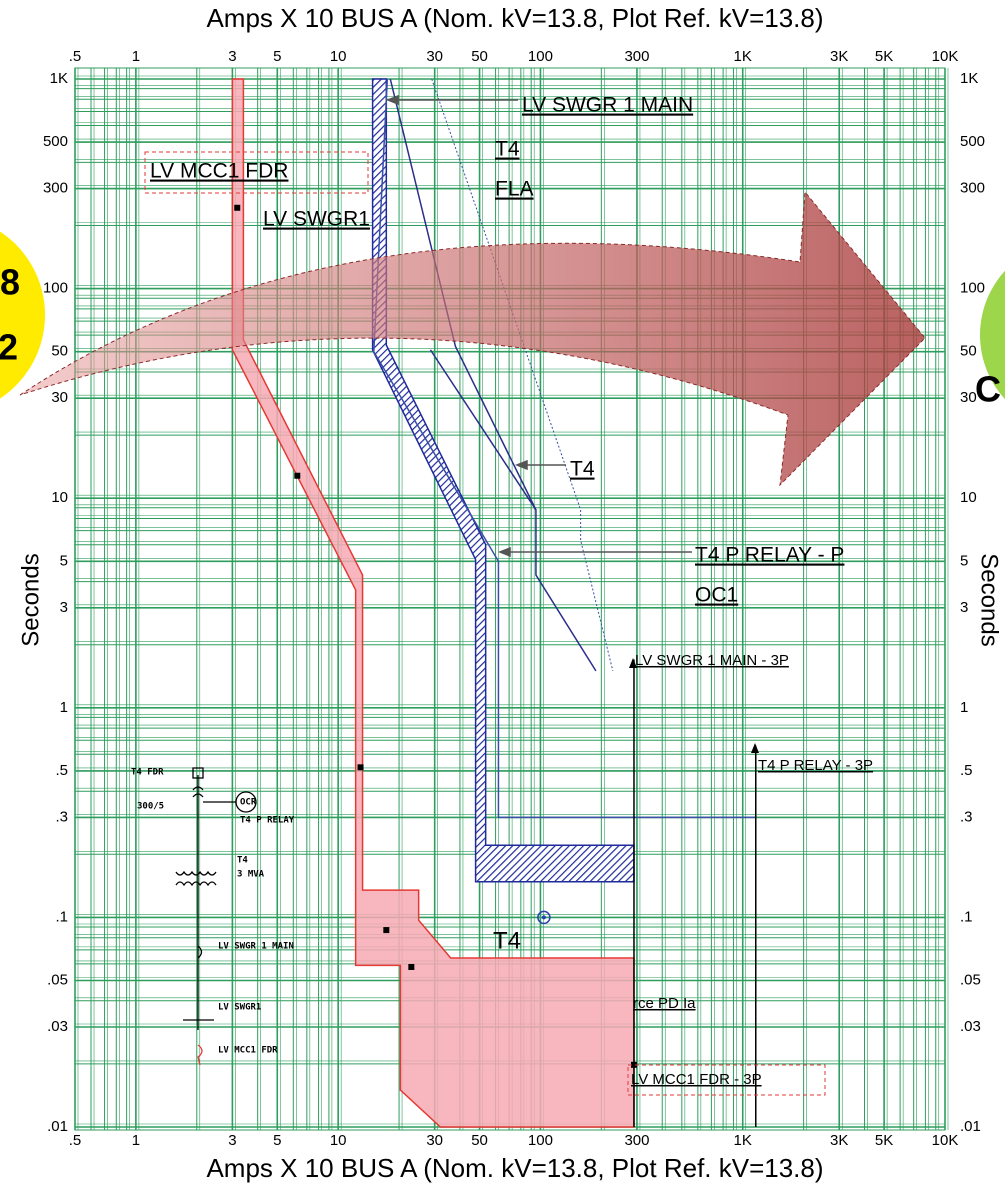 This screenshot has height=1190, width=1005. Describe the element at coordinates (544, 917) in the screenshot. I see `ring-marker` at that location.